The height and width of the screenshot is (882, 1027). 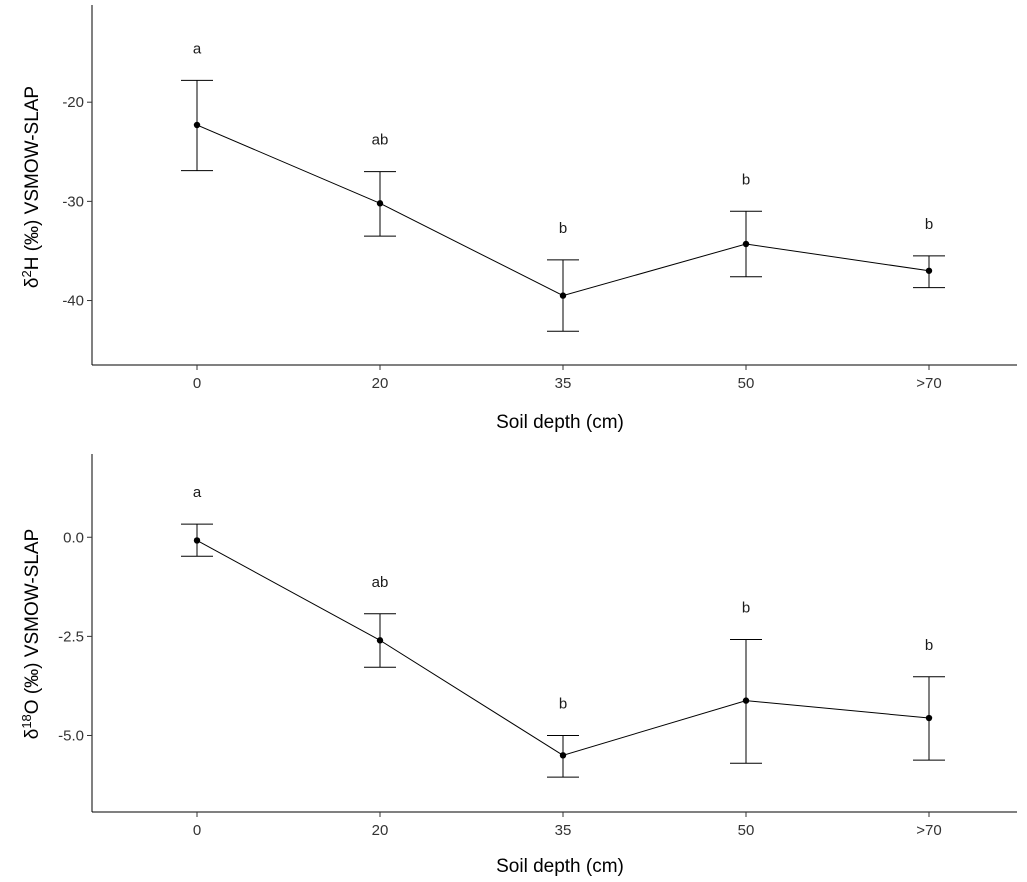 I want to click on d2h-y-title-prefix: δ, so click(x=32, y=283).